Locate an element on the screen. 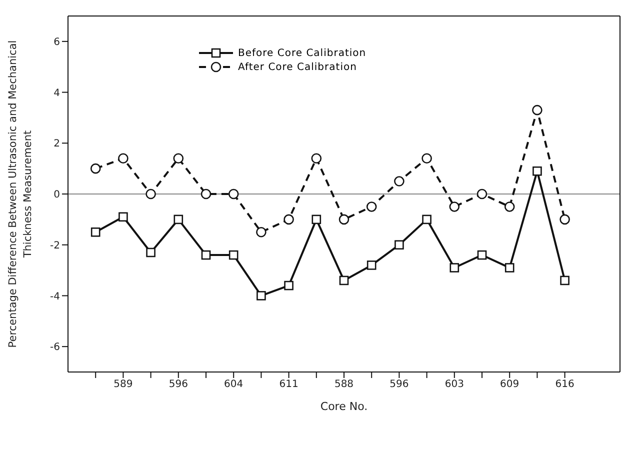 This screenshot has height=453, width=632. y-tick-label: 4 is located at coordinates (57, 93).